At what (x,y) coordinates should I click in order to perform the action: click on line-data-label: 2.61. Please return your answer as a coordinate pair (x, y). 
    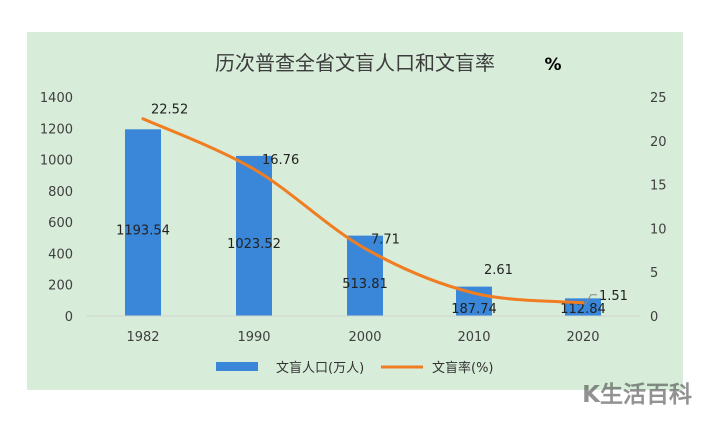
    Looking at the image, I should click on (498, 270).